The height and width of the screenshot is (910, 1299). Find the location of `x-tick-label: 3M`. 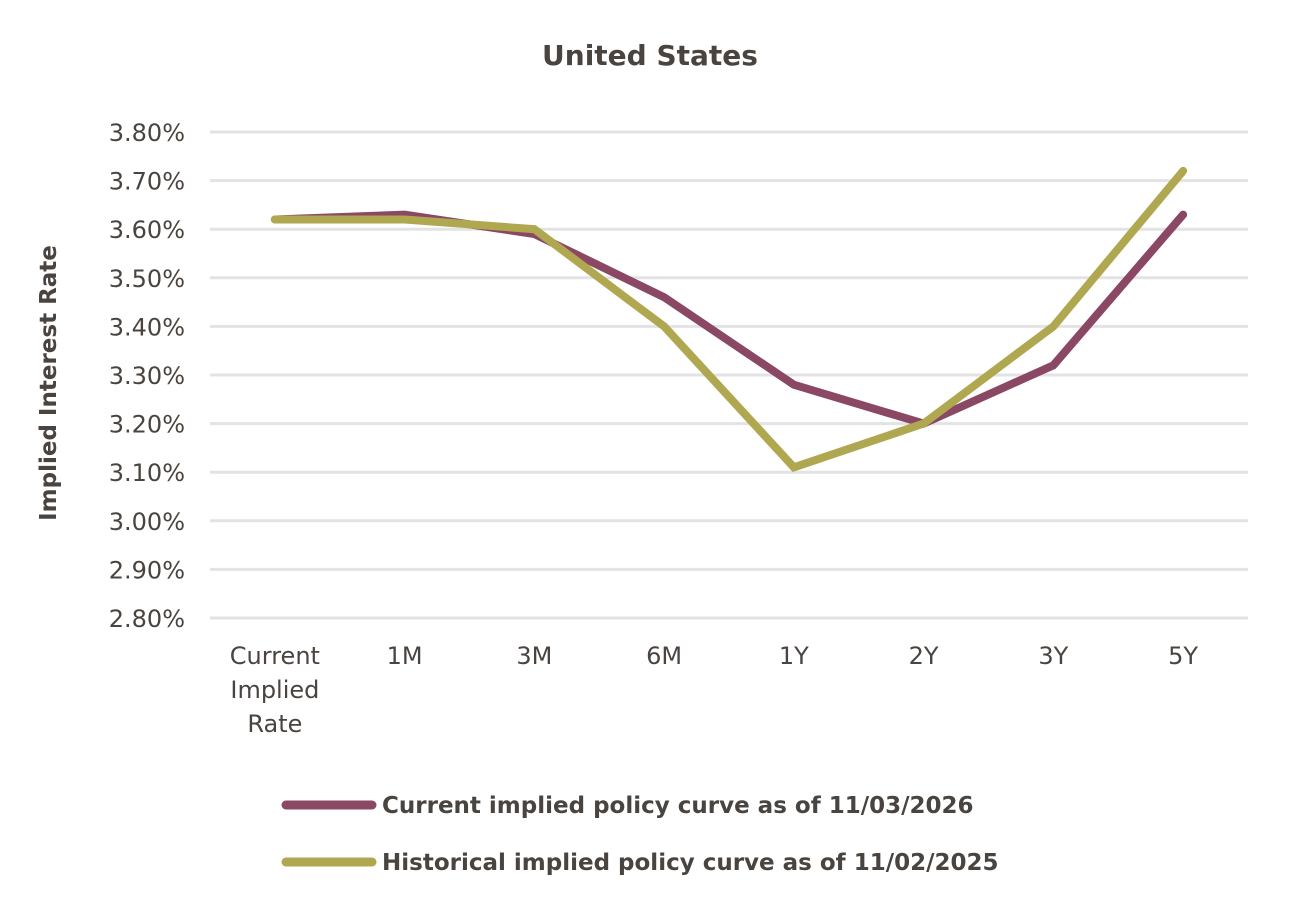

x-tick-label: 3M is located at coordinates (534, 656).